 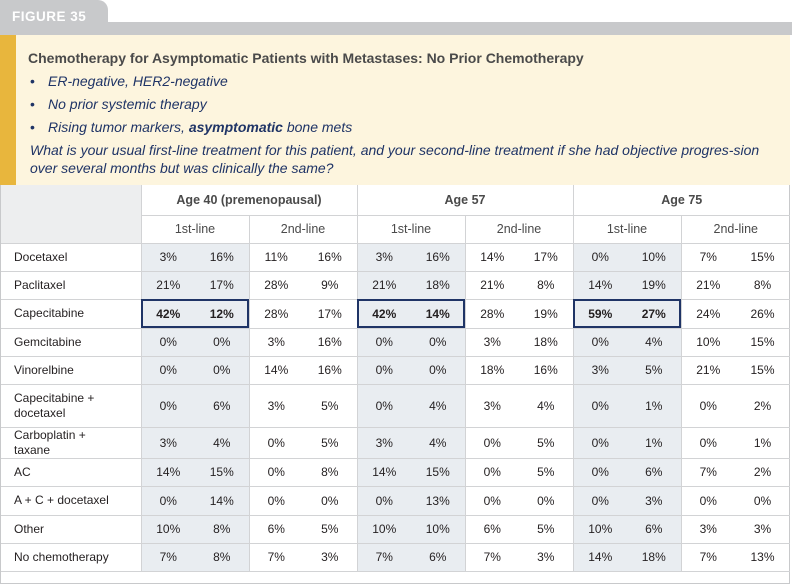 What do you see at coordinates (127, 104) in the screenshot?
I see `bullet-text: No prior systemic therapy` at bounding box center [127, 104].